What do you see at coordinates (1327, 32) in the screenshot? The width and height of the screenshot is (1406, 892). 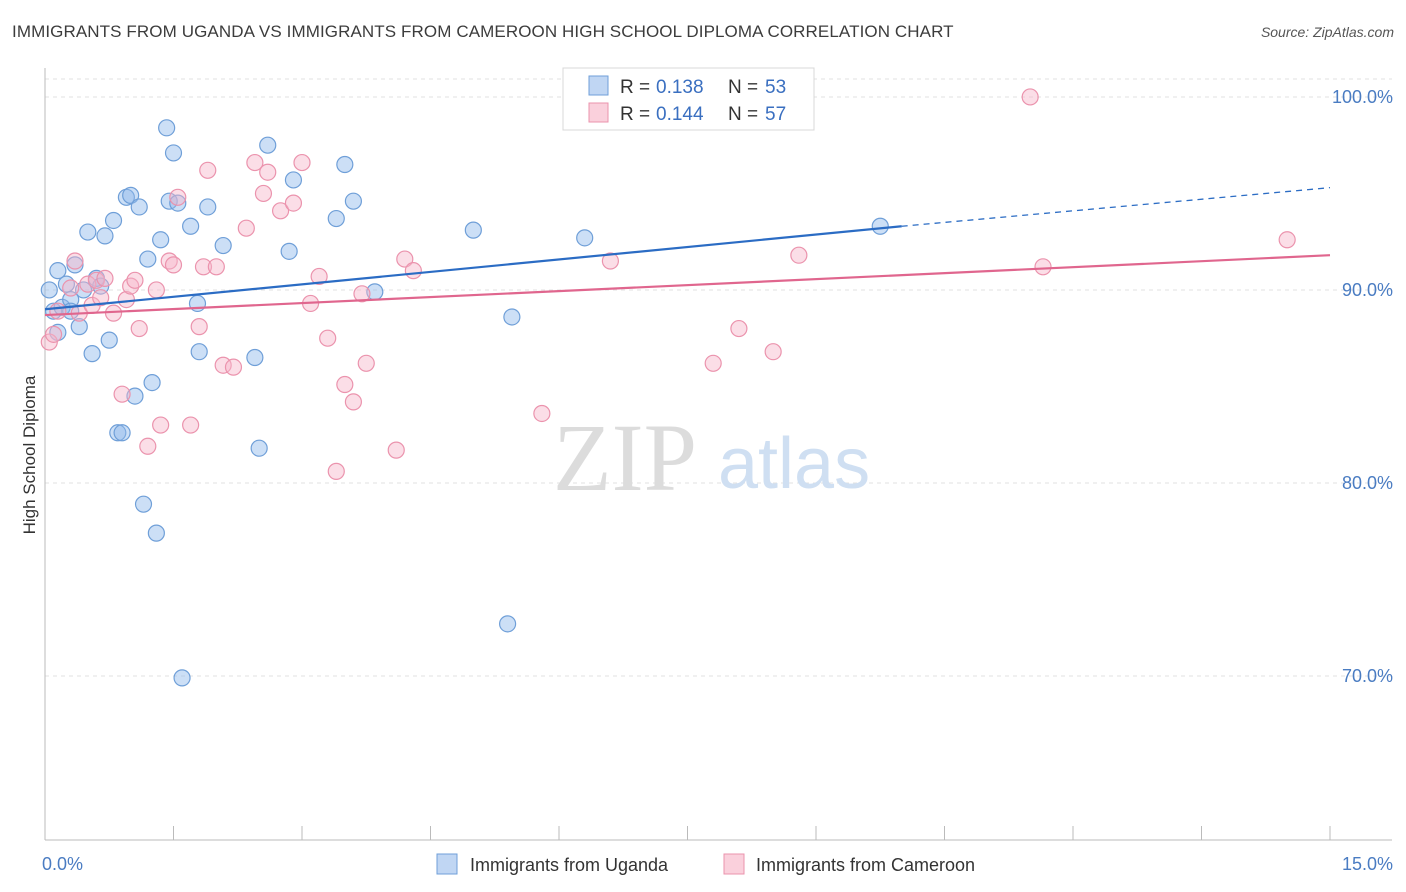 I see `source-label: Source: ZipAtlas.com` at bounding box center [1327, 32].